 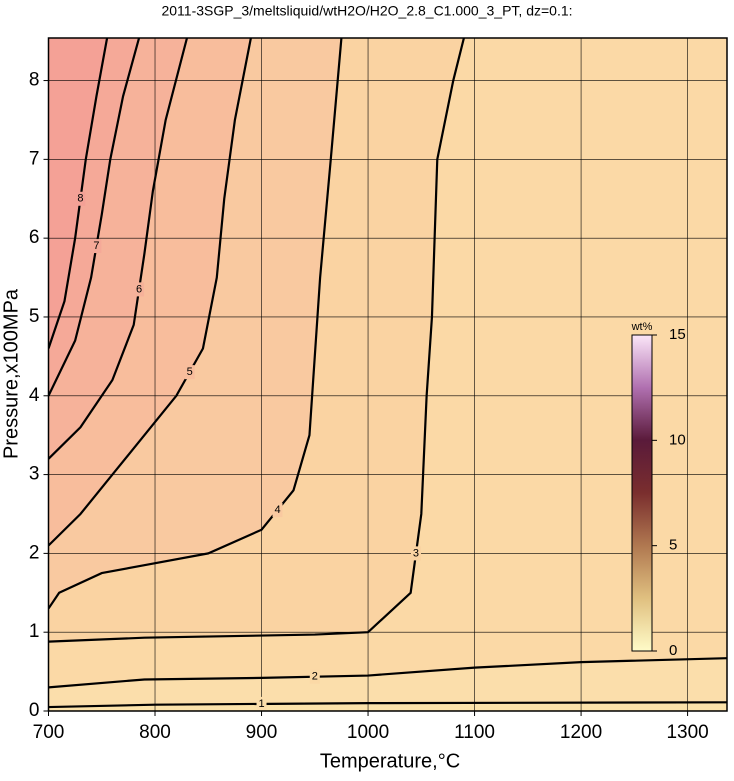 What do you see at coordinates (390, 761) in the screenshot?
I see `x-axis-label: Temperature,°C` at bounding box center [390, 761].